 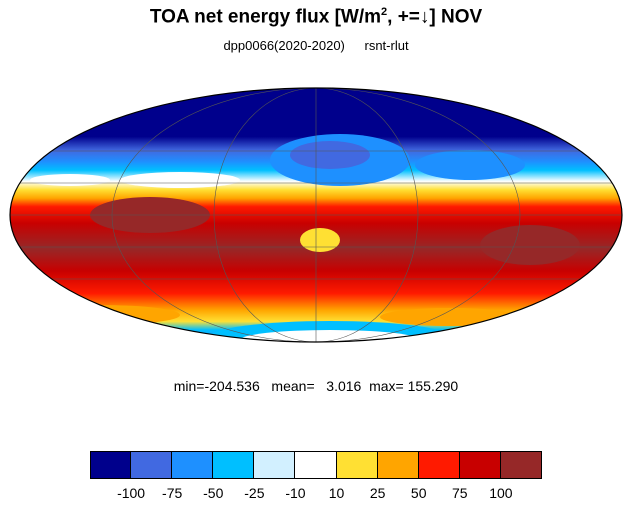 What do you see at coordinates (386, 45) in the screenshot?
I see `subtitle-variable: rsnt-rlut` at bounding box center [386, 45].